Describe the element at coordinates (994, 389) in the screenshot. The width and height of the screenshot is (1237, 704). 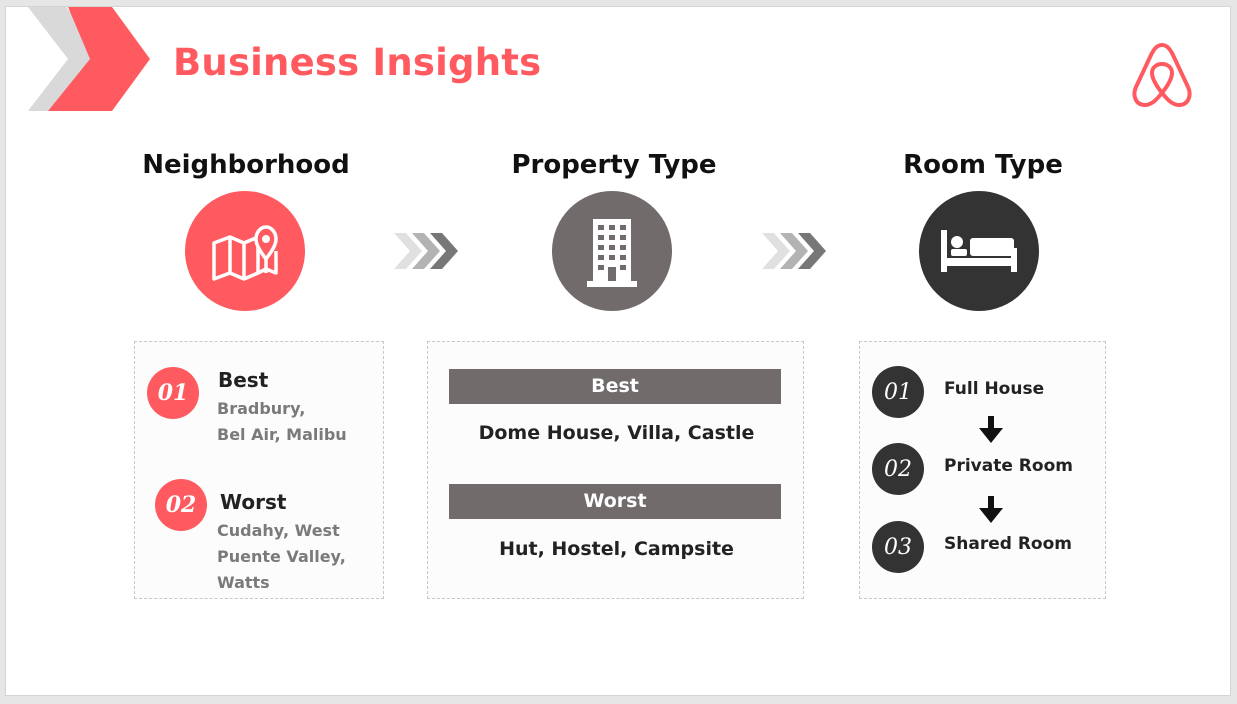
I see `room-item-label: Full House` at that location.